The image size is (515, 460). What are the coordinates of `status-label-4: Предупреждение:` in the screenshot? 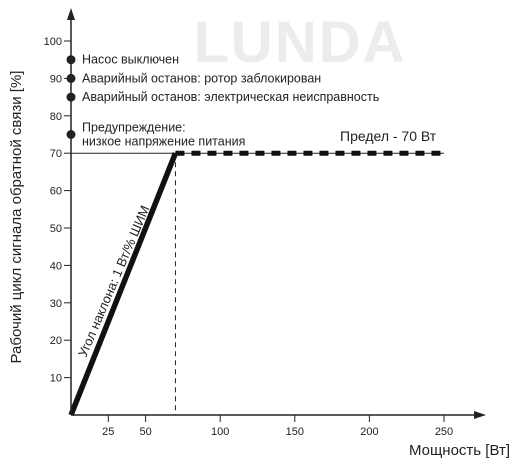 It's located at (134, 128).